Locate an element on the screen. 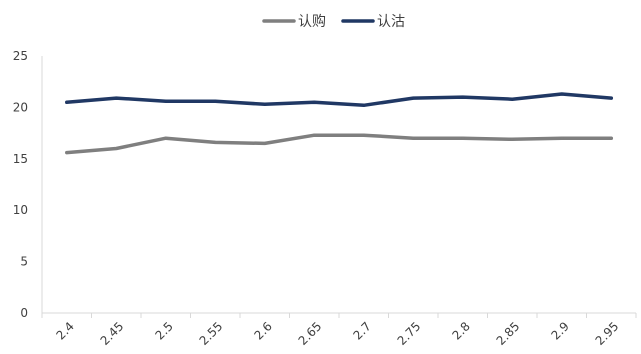  x-tick-label: 2.5 is located at coordinates (163, 330).